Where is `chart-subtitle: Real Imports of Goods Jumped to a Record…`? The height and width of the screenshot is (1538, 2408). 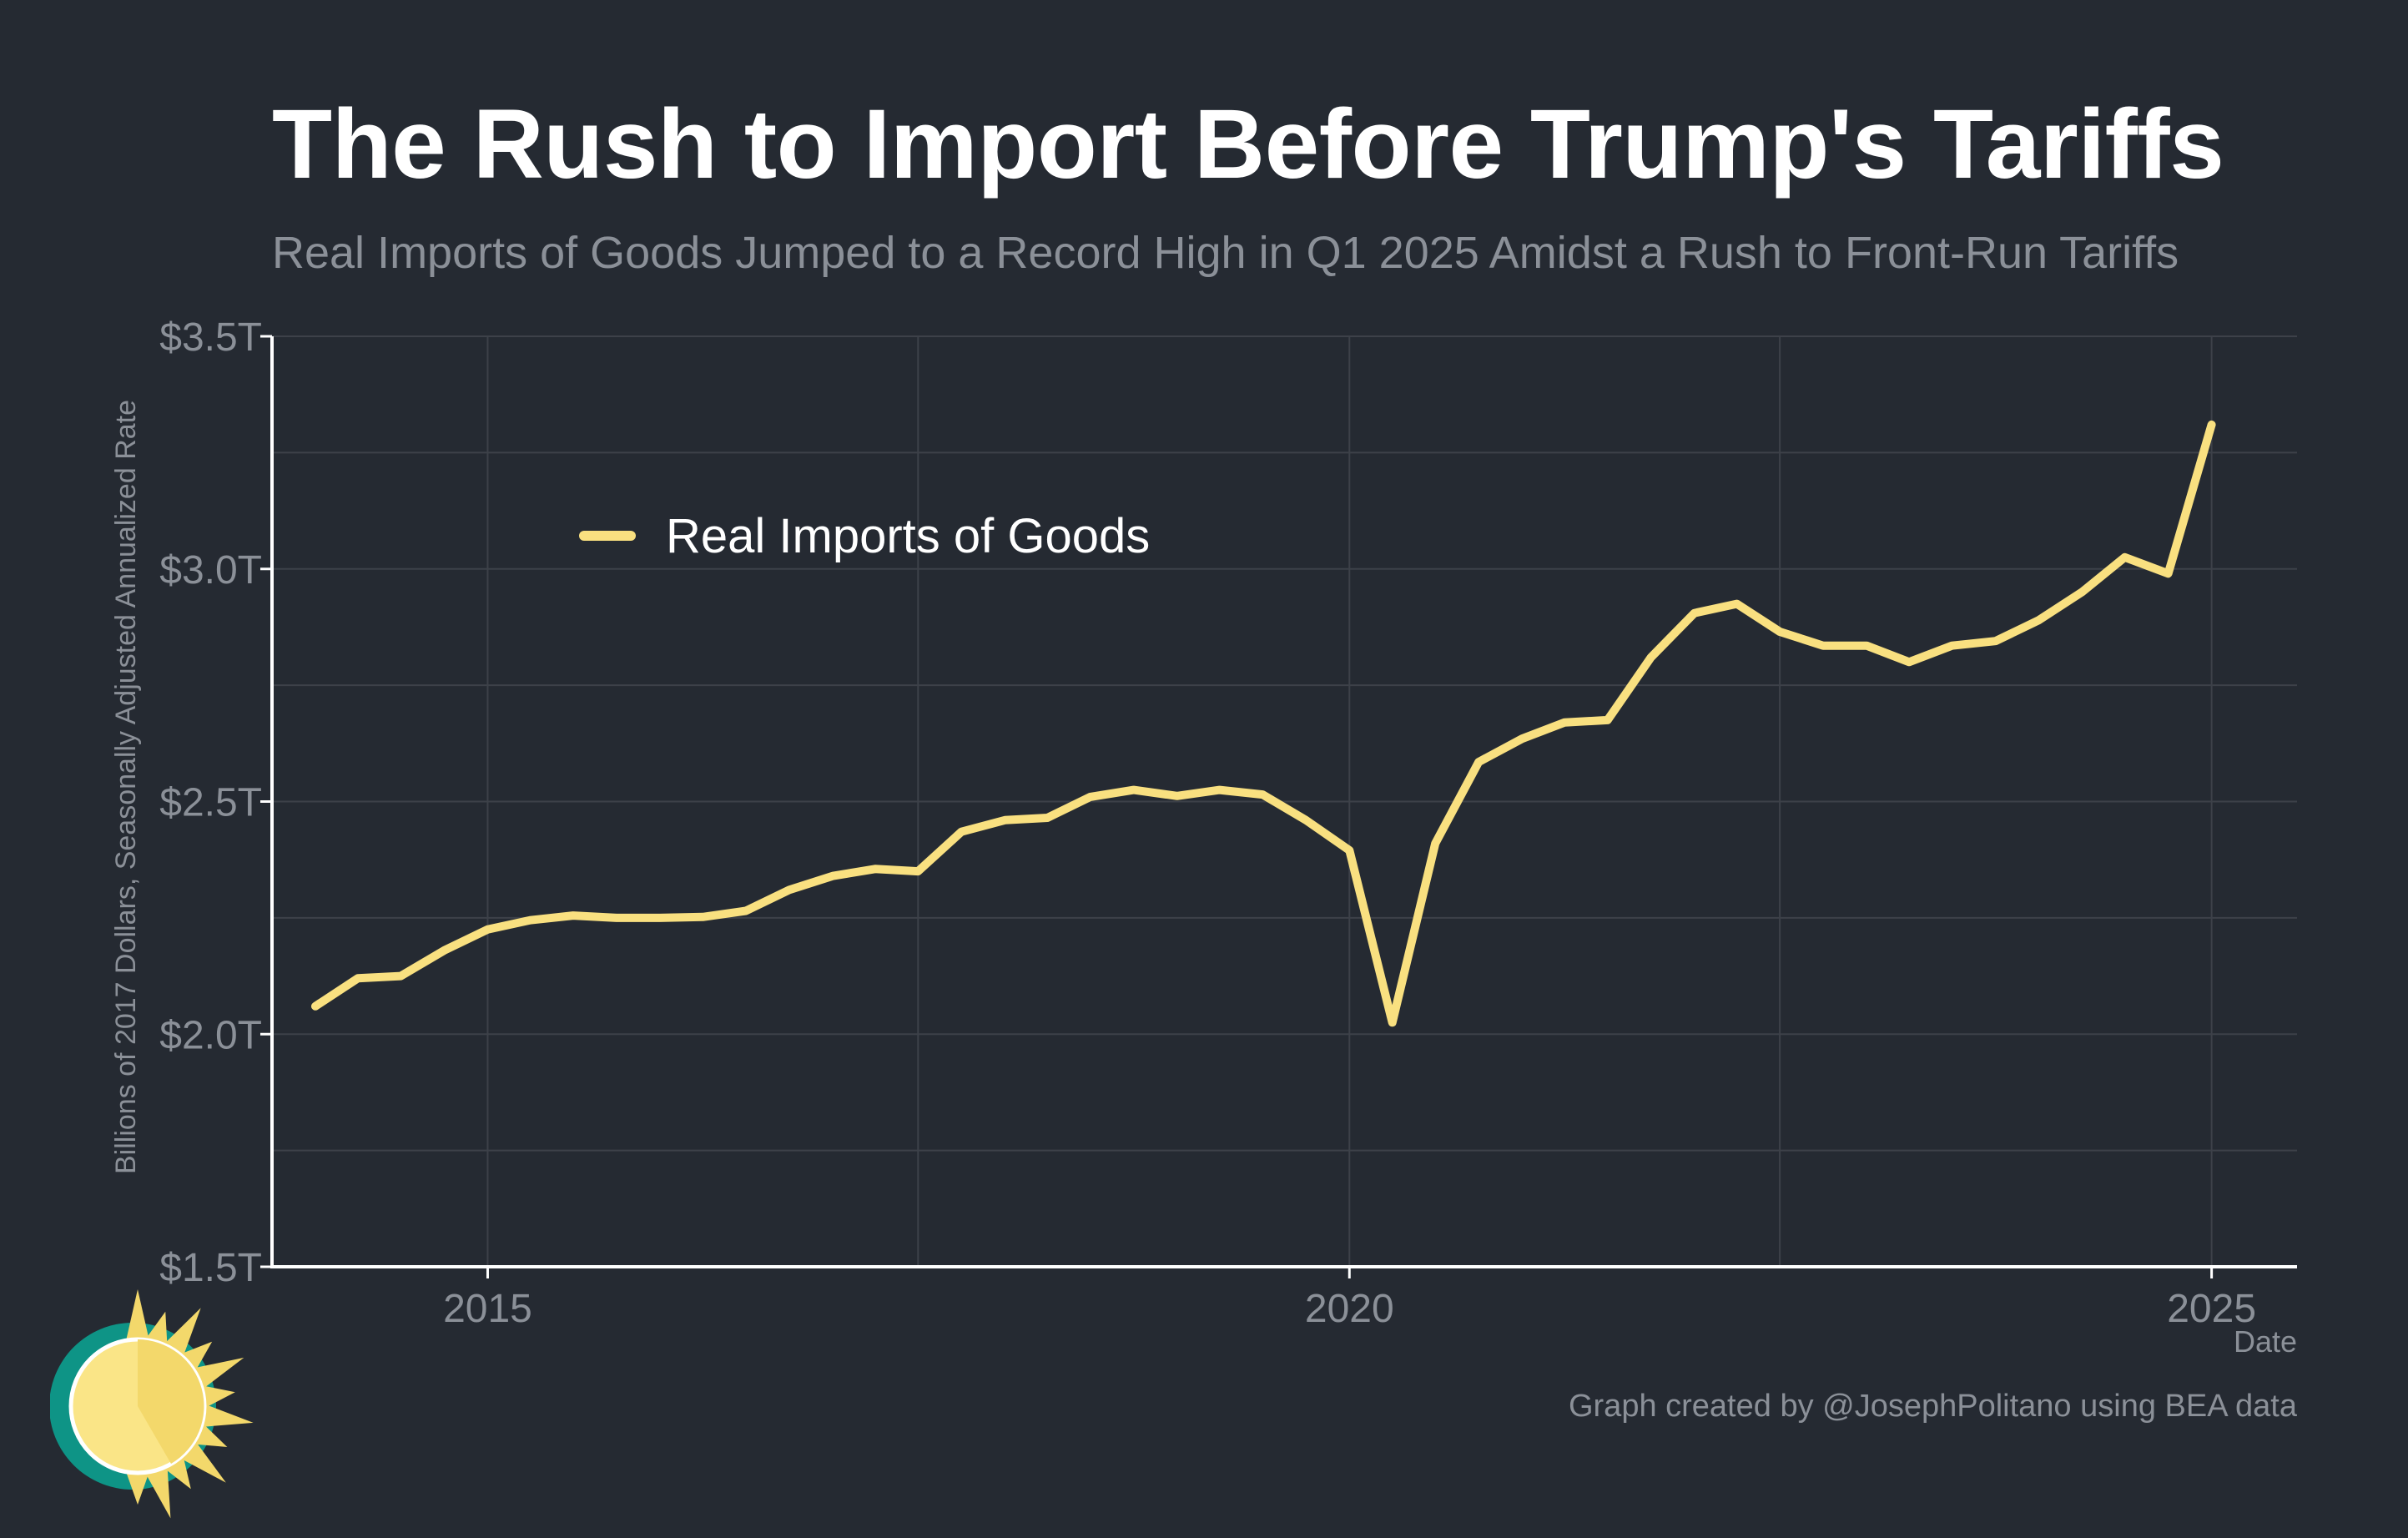
chart-subtitle: Real Imports of Goods Jumped to a Record… is located at coordinates (1225, 253).